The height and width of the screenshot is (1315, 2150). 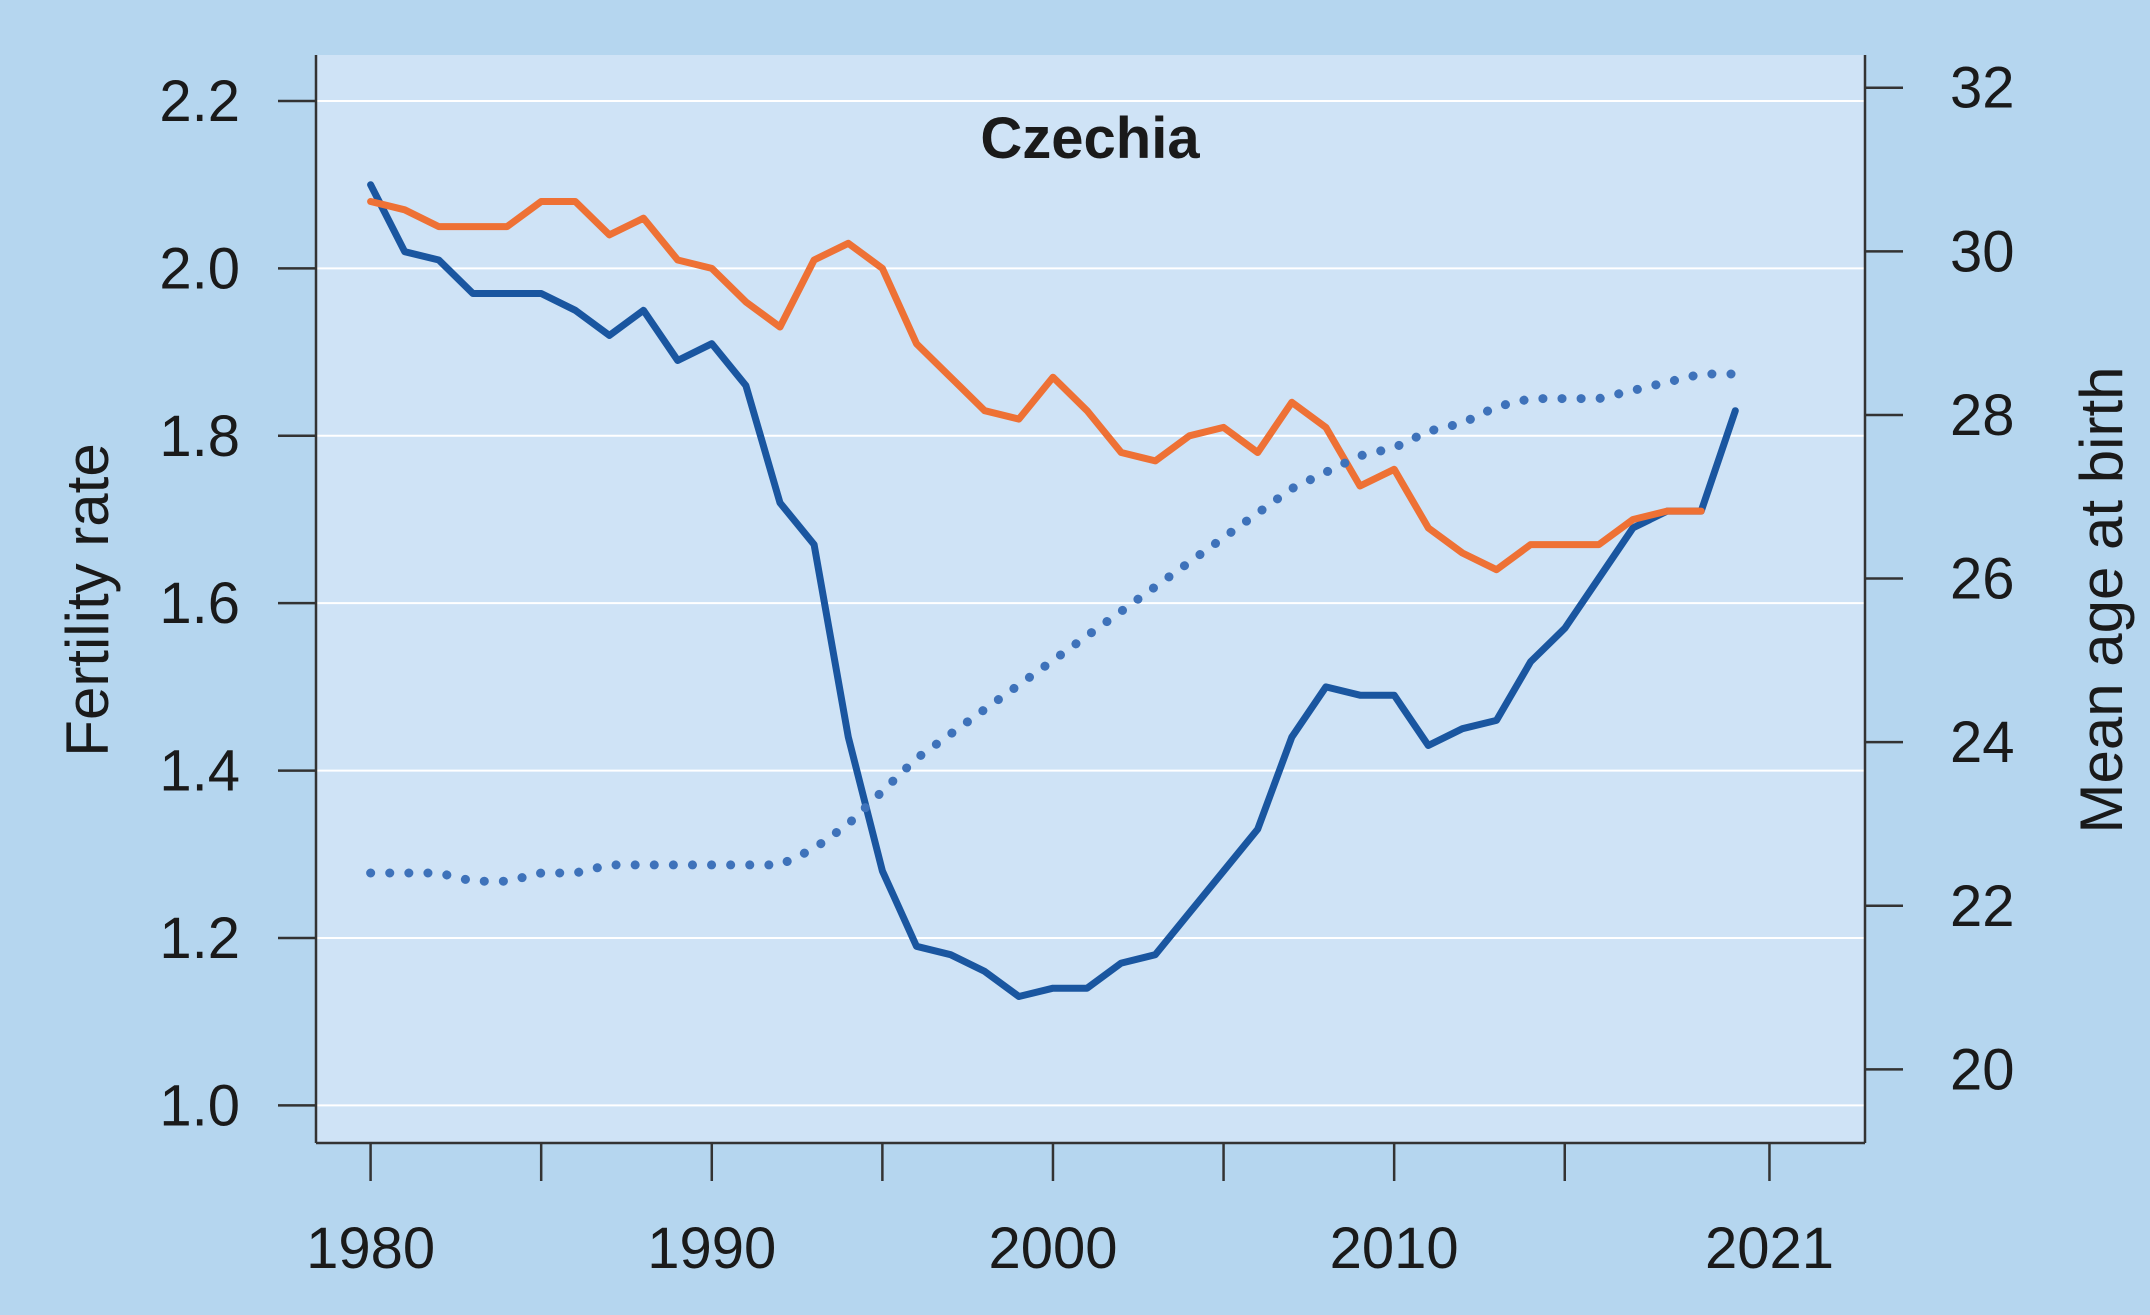 What do you see at coordinates (199, 771) in the screenshot?
I see `y-tick-label: 1.4` at bounding box center [199, 771].